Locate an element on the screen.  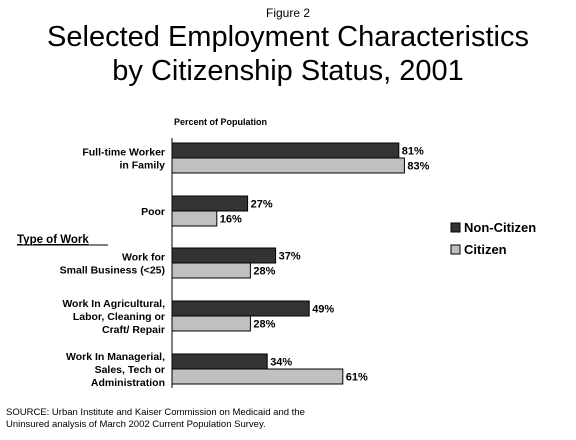
y-axis-label: Percent of Population is located at coordinates (220, 122).